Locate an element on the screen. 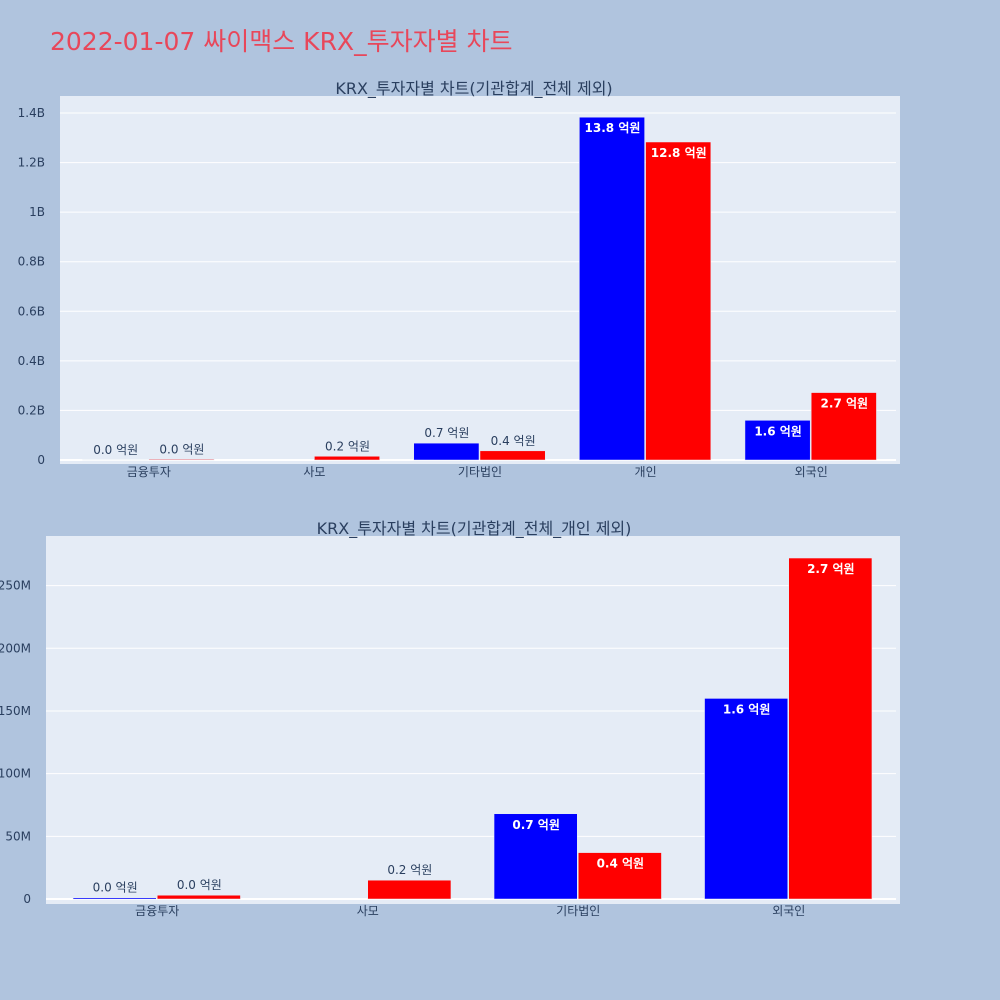  y-tick-label: 50M is located at coordinates (18, 836).